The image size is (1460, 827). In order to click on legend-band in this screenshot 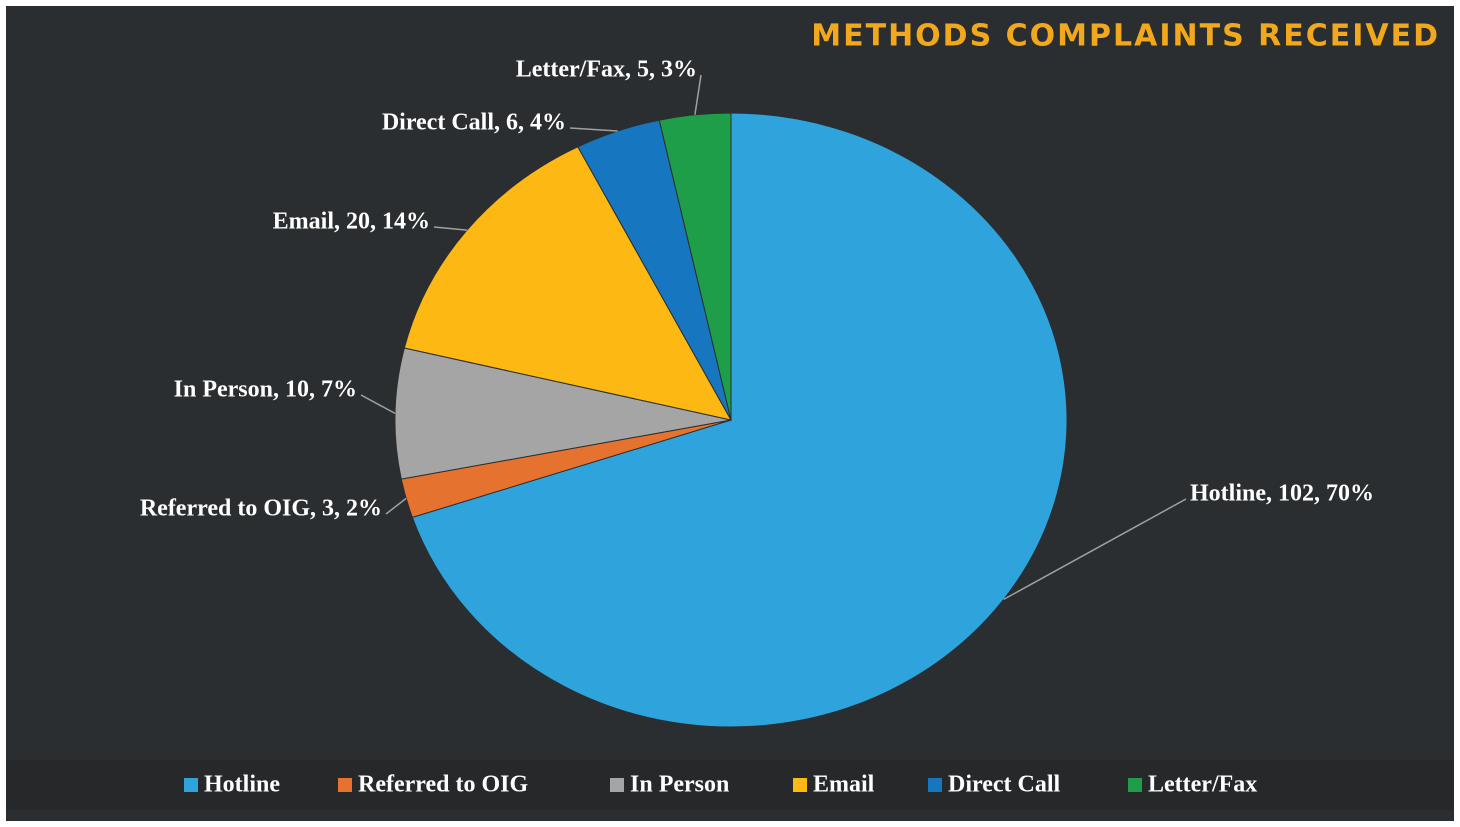, I will do `click(730, 785)`.